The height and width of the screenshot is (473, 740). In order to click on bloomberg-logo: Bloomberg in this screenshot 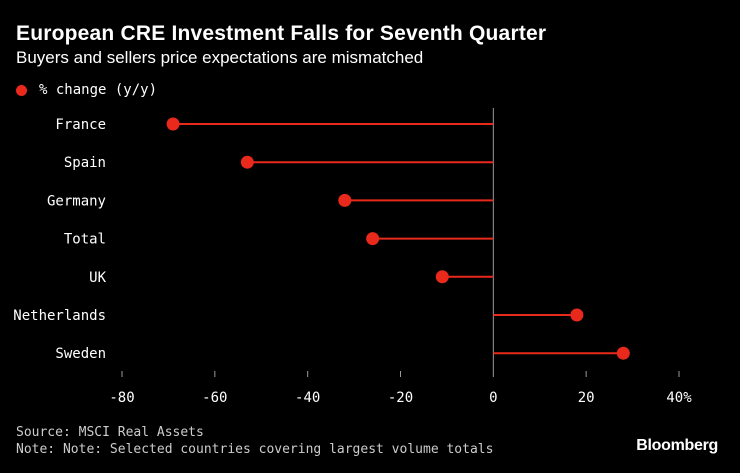, I will do `click(677, 445)`.